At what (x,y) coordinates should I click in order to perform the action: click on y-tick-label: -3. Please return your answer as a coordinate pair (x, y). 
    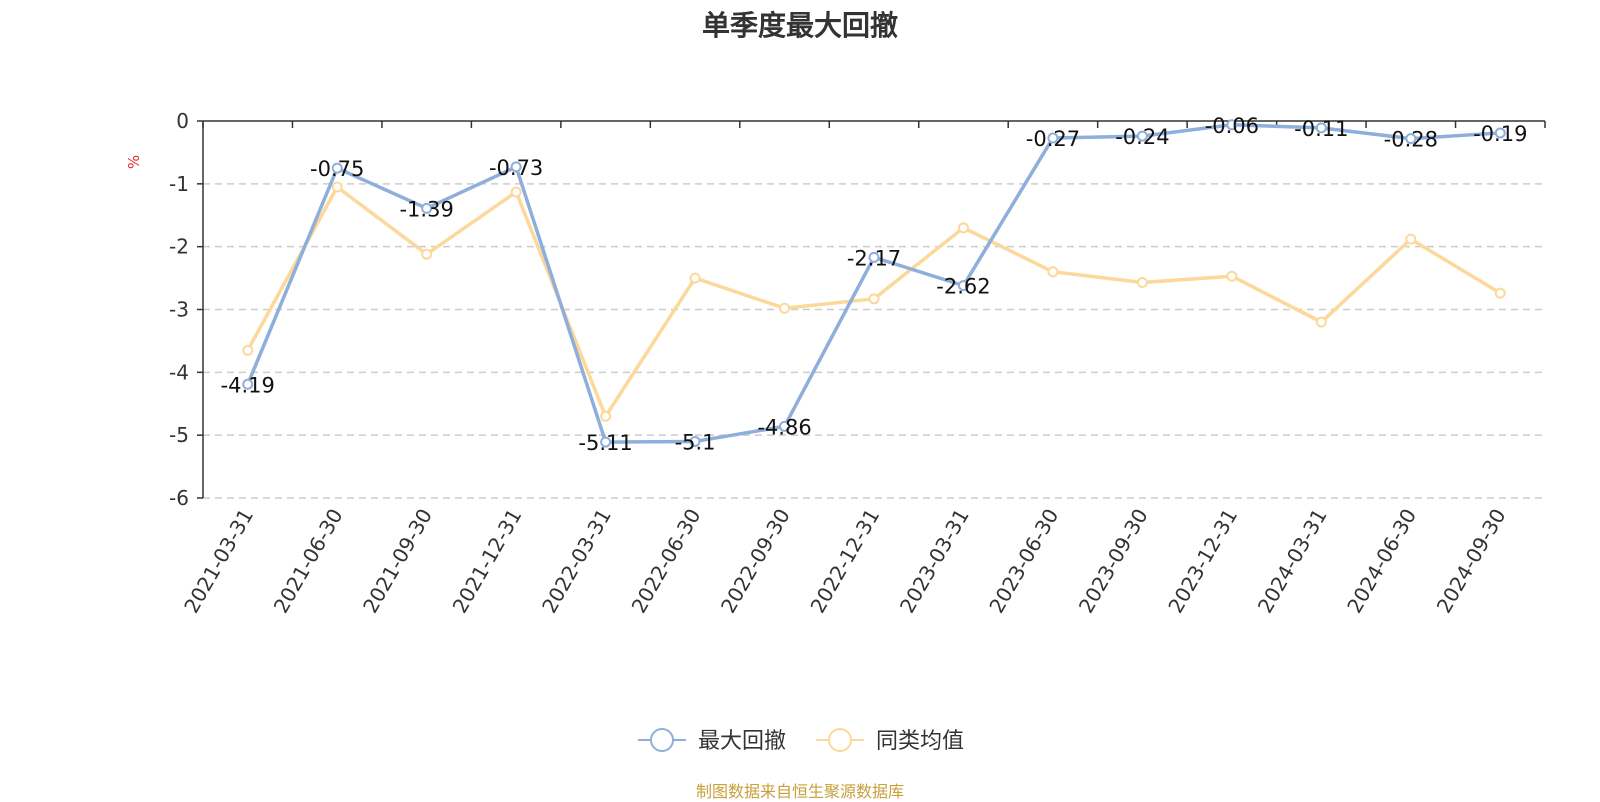
    Looking at the image, I should click on (179, 310).